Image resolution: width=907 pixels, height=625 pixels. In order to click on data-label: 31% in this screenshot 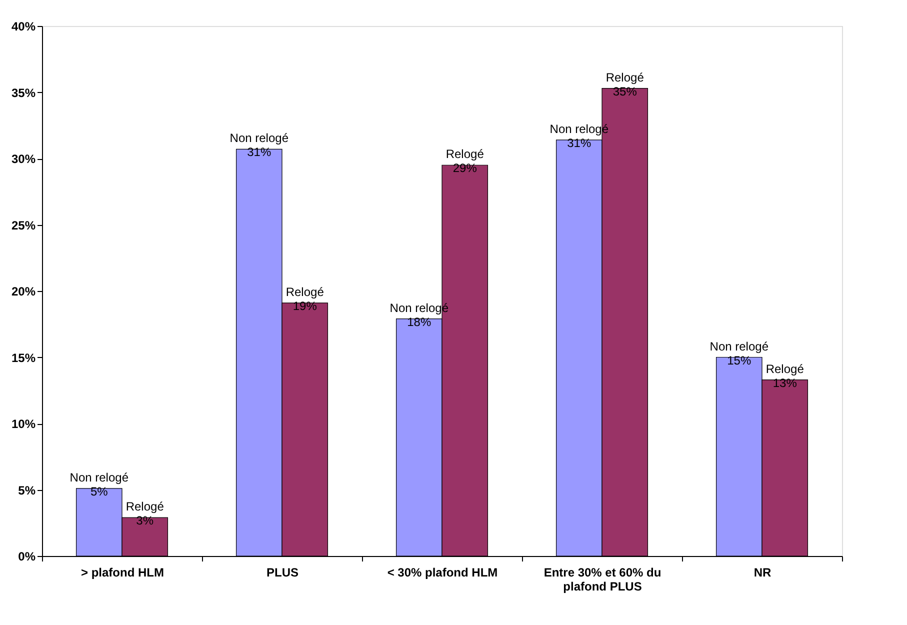, I will do `click(579, 143)`.